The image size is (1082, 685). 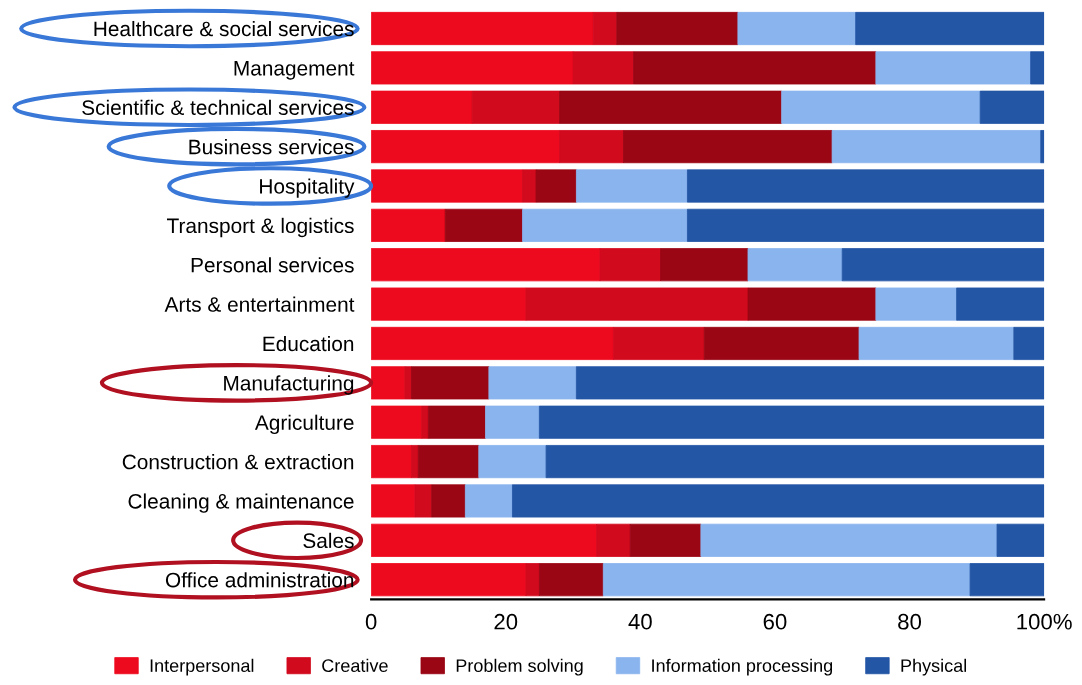 What do you see at coordinates (742, 667) in the screenshot?
I see `legend-label: Information processing` at bounding box center [742, 667].